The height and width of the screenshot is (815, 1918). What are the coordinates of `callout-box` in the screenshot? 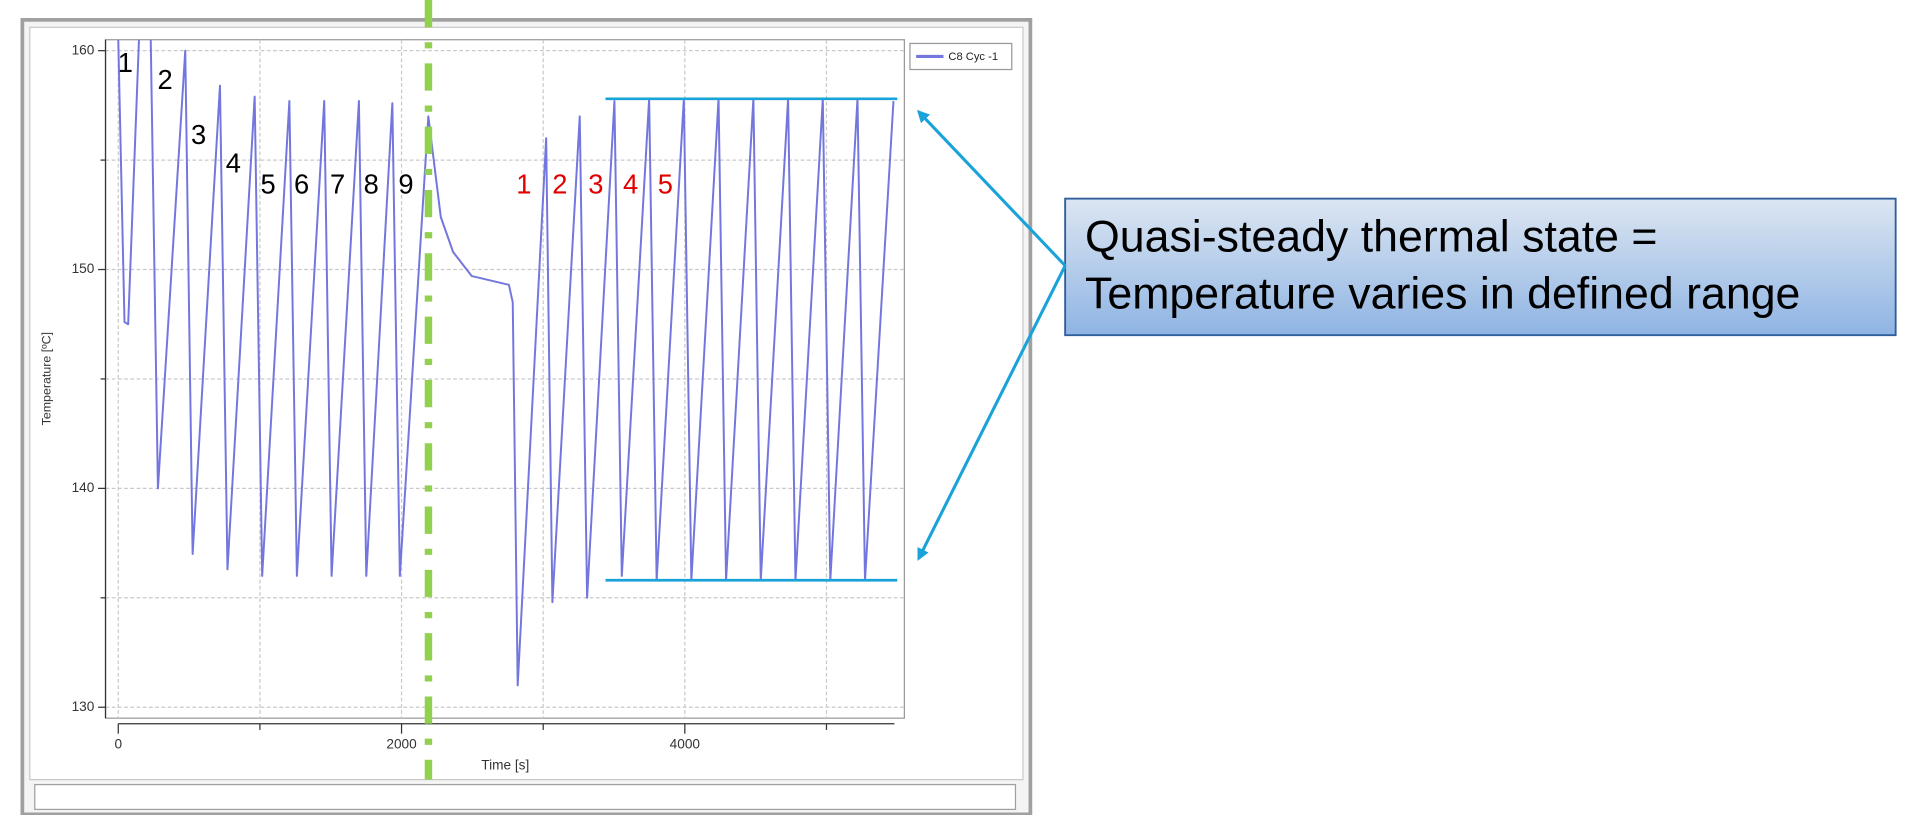 It's located at (1480, 267).